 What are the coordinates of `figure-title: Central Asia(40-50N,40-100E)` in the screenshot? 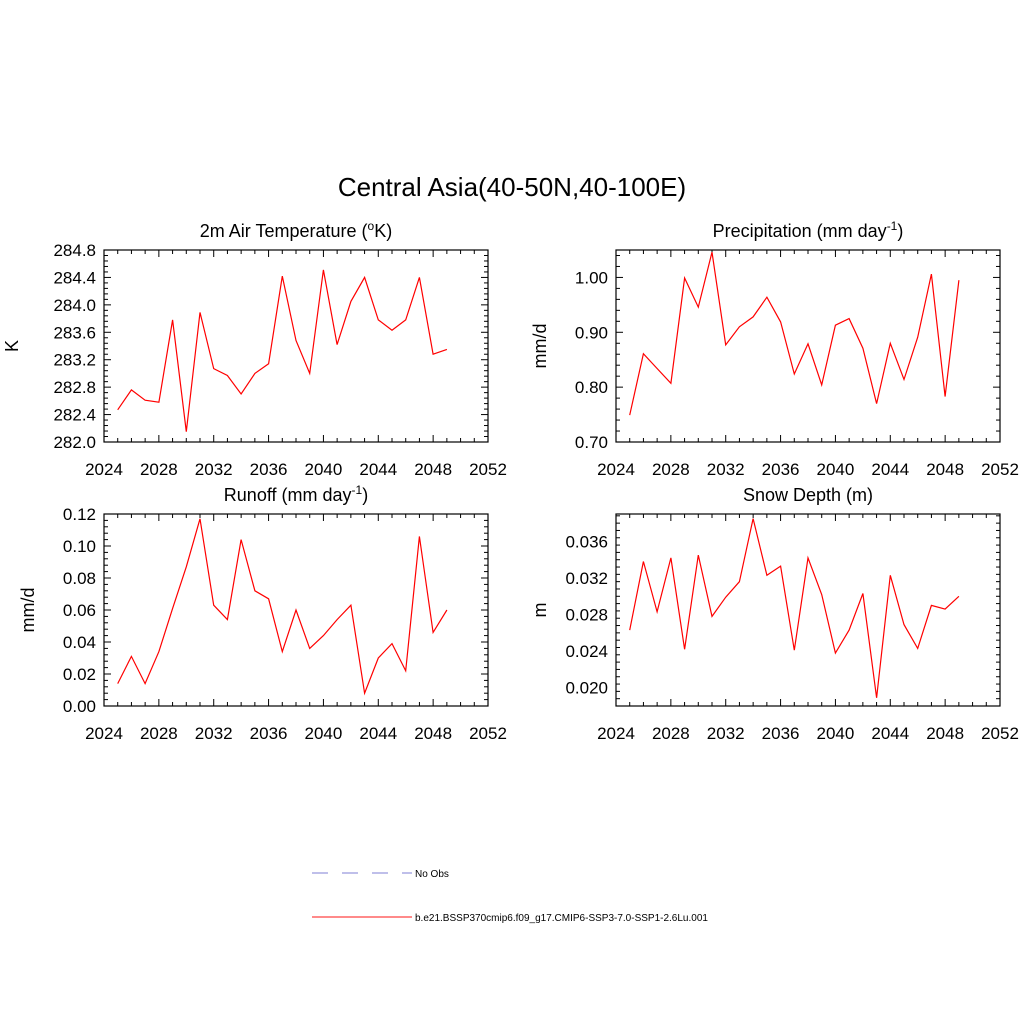 It's located at (512, 187).